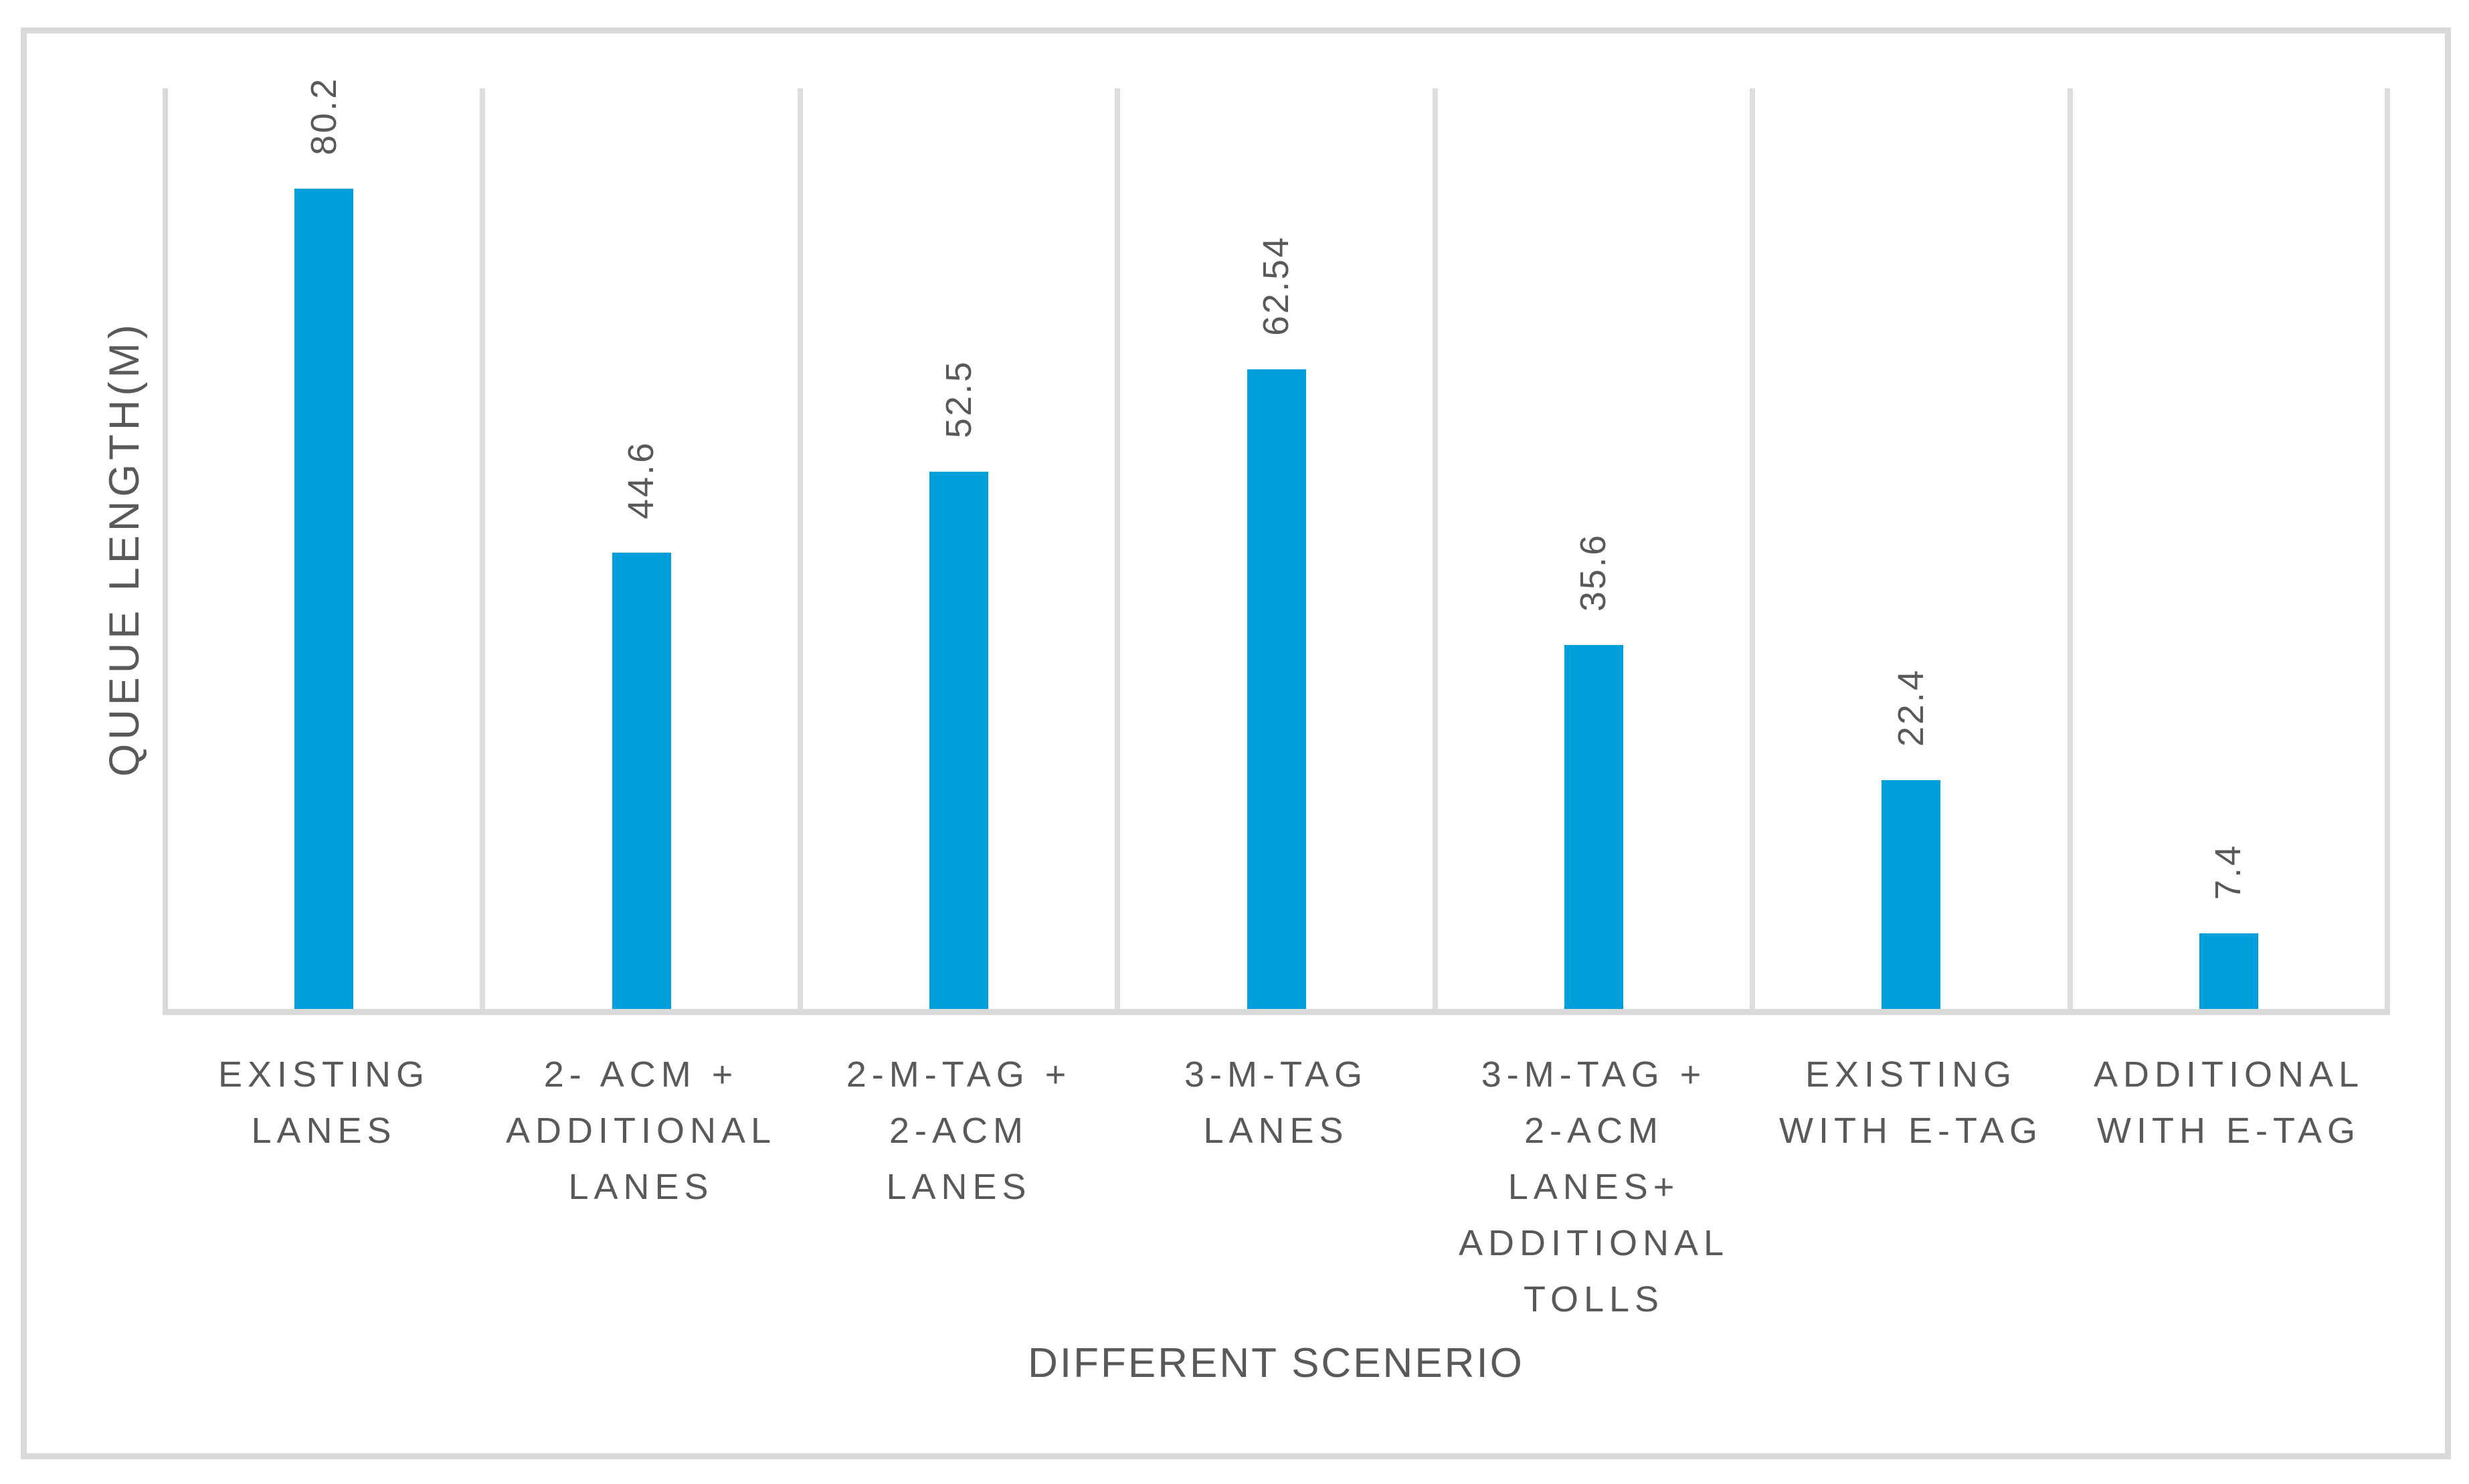  I want to click on category-label-line: LANES+, so click(1593, 1187).